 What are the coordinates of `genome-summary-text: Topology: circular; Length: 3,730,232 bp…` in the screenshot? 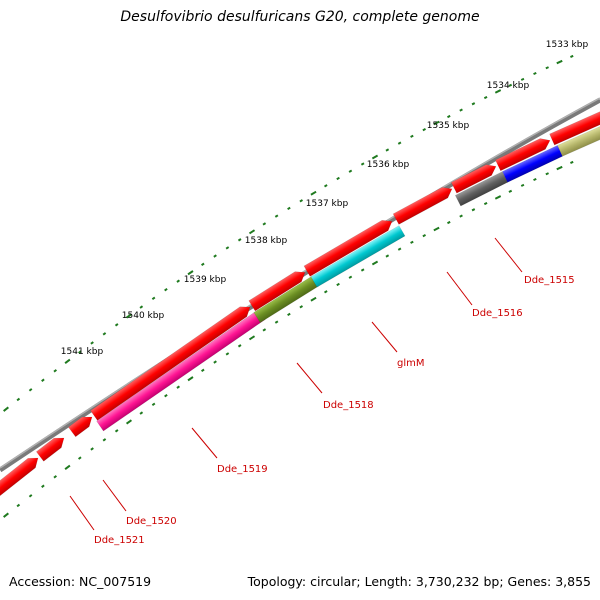 It's located at (419, 581).